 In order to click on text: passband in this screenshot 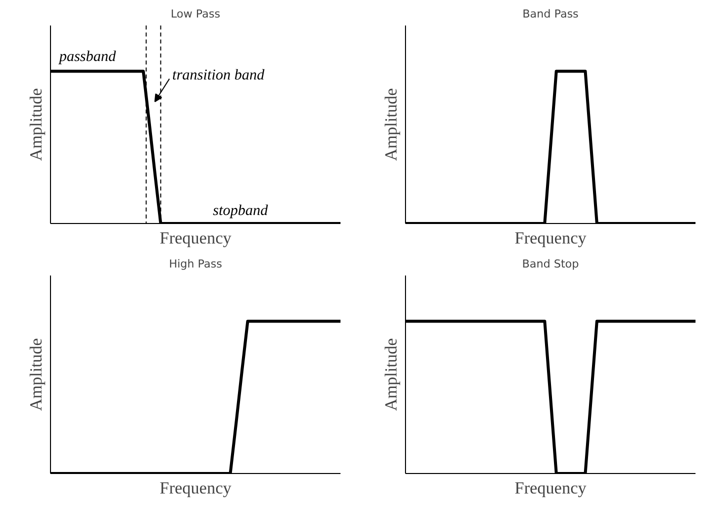, I will do `click(87, 57)`.